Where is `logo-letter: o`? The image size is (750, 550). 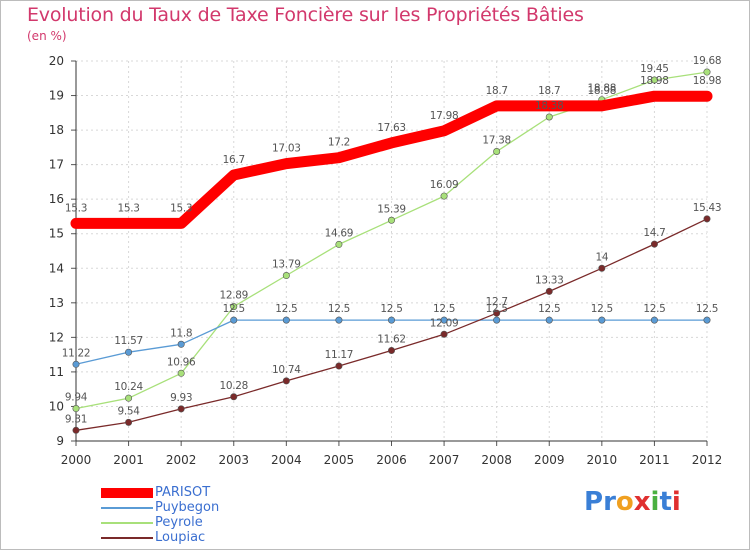
logo-letter: o is located at coordinates (624, 502).